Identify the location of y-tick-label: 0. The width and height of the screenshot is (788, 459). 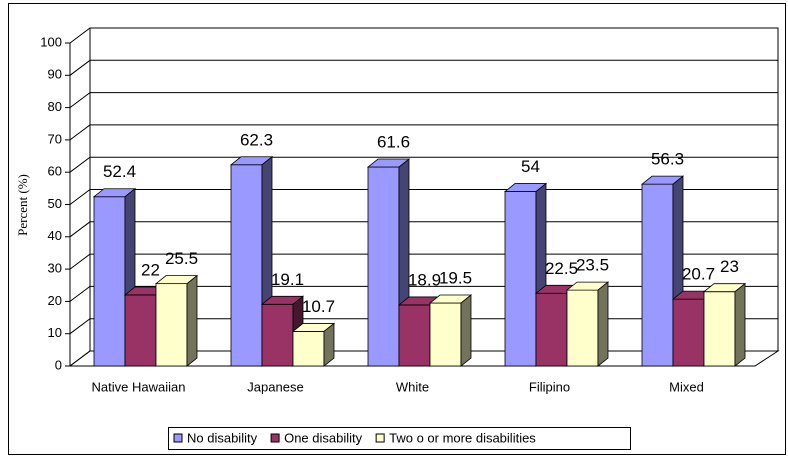
(58, 364).